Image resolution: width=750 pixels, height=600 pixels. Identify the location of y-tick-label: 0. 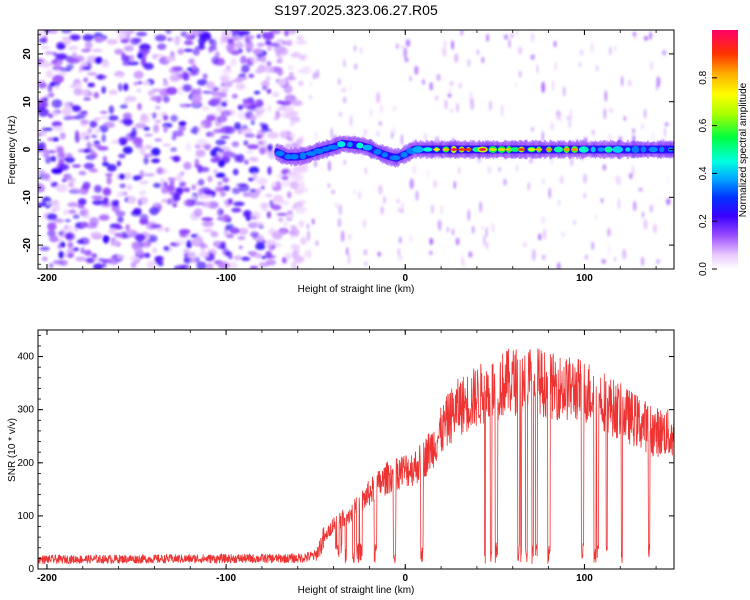
(31, 569).